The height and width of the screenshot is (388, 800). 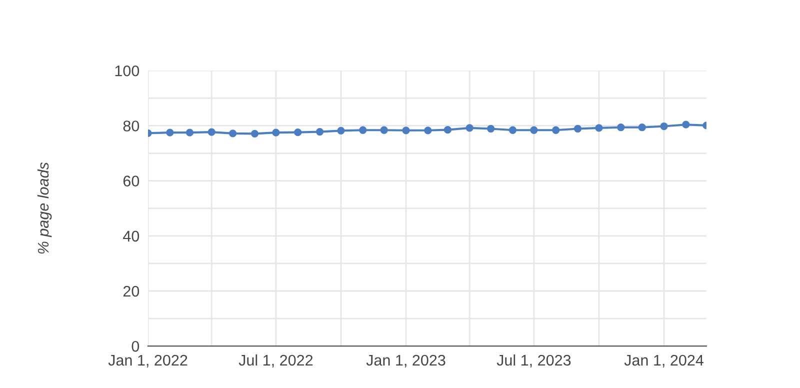 I want to click on y-axis-title: % page loads, so click(x=44, y=208).